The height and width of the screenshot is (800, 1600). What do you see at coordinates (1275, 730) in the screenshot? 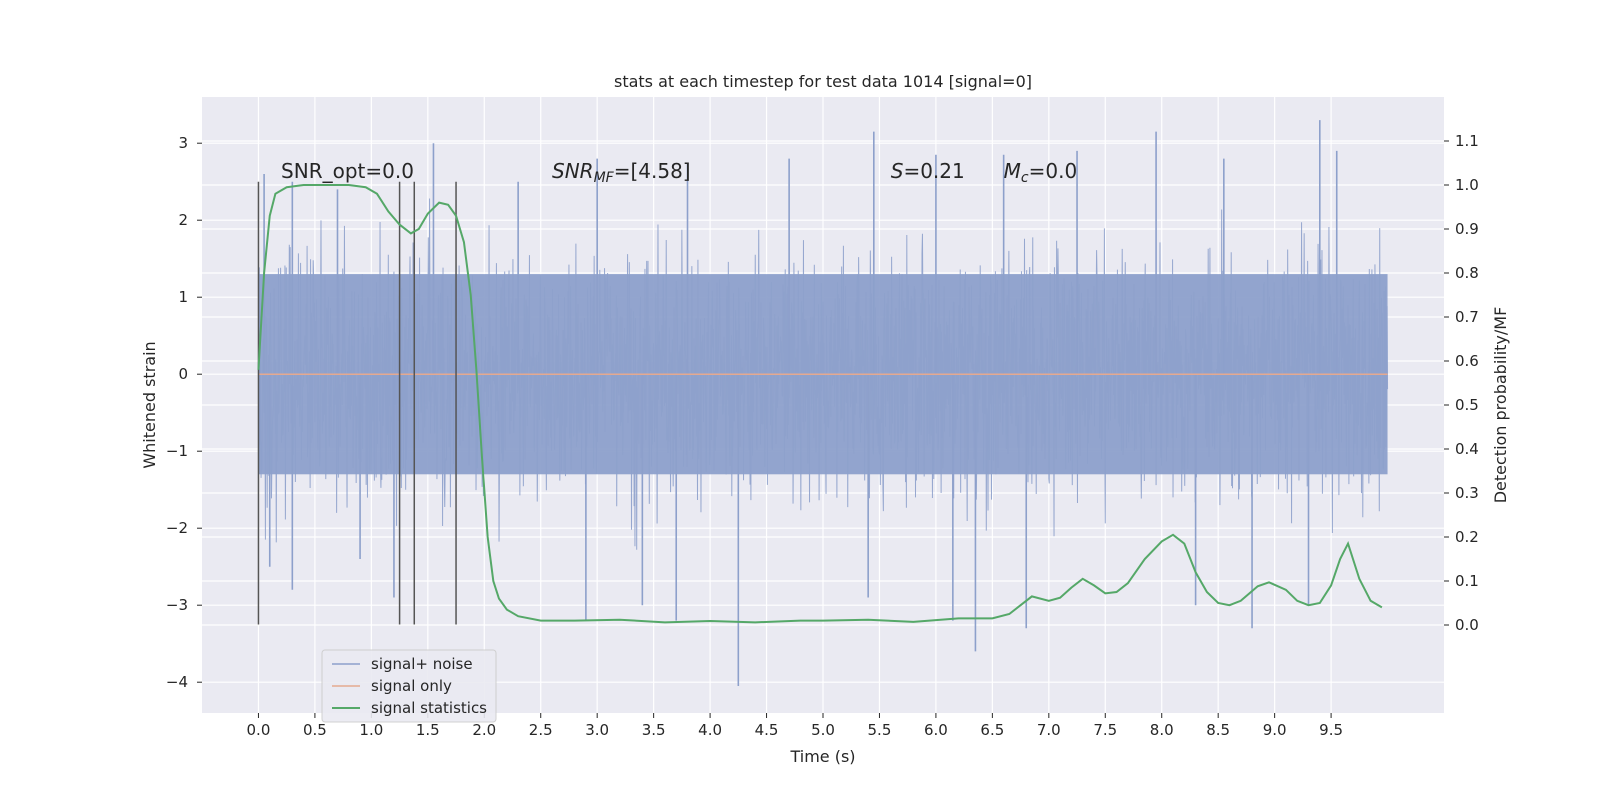
I see `x-tick-label: 9.0` at bounding box center [1275, 730].